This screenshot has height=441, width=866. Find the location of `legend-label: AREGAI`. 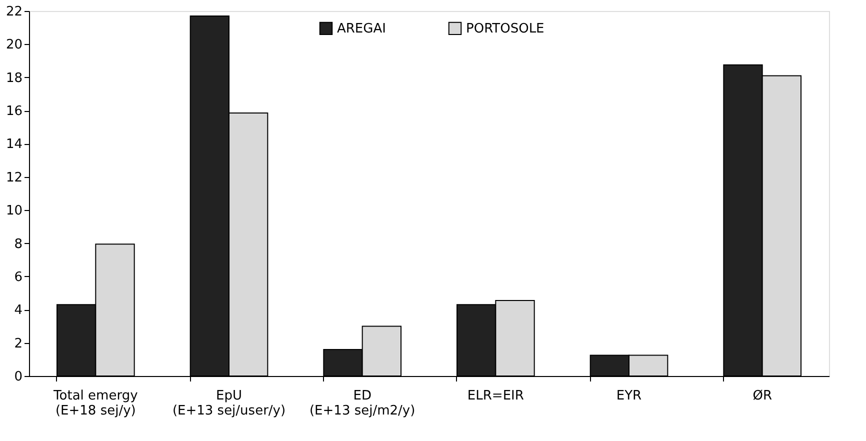

legend-label: AREGAI is located at coordinates (361, 28).